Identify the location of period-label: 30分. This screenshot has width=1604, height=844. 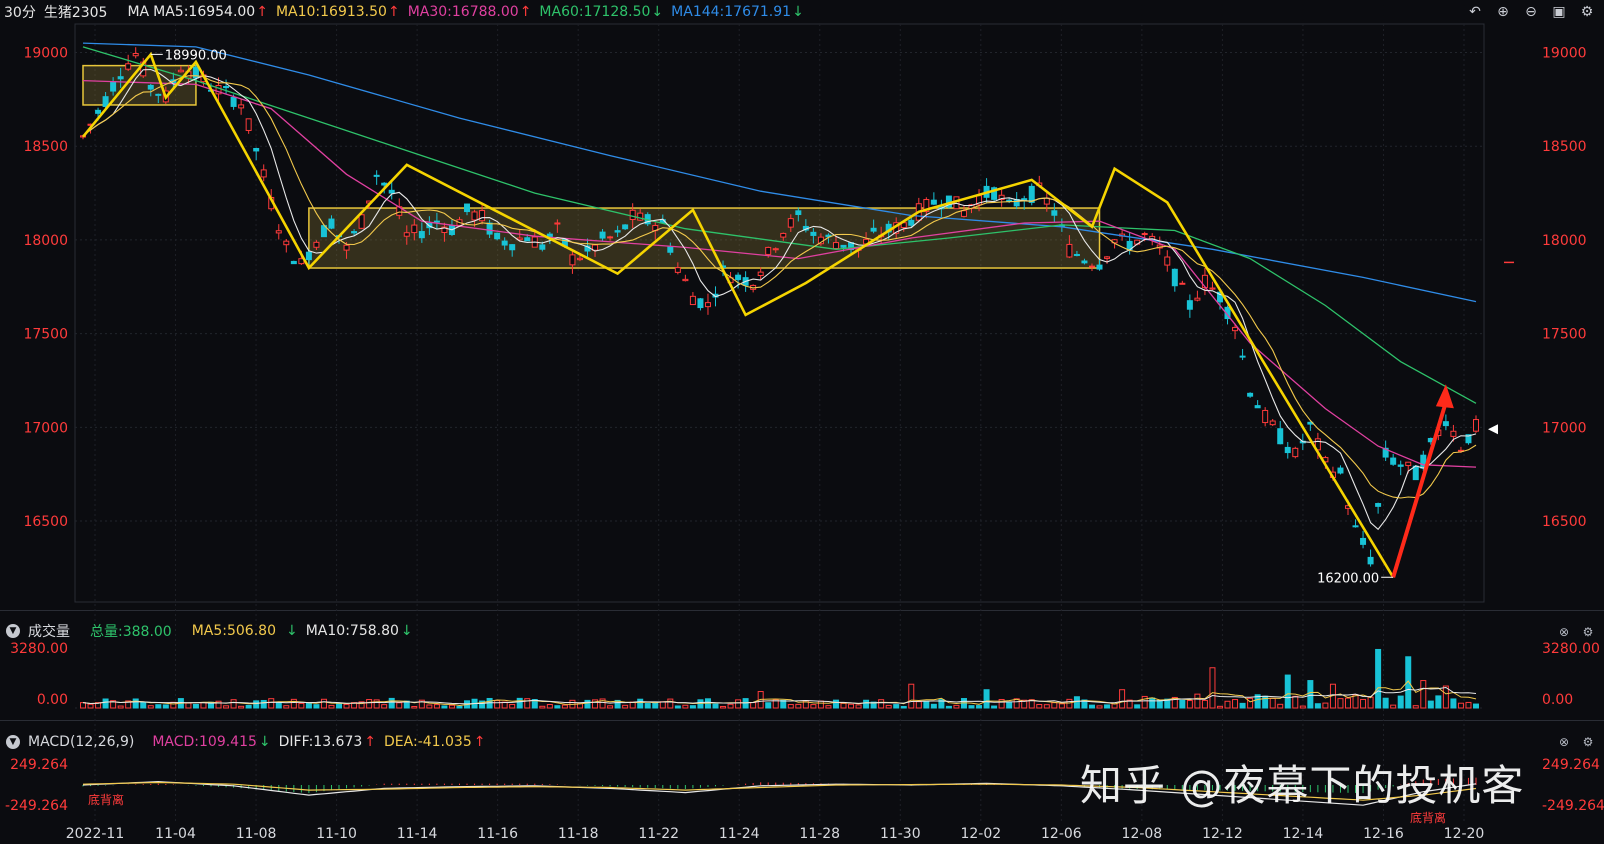
(20, 13).